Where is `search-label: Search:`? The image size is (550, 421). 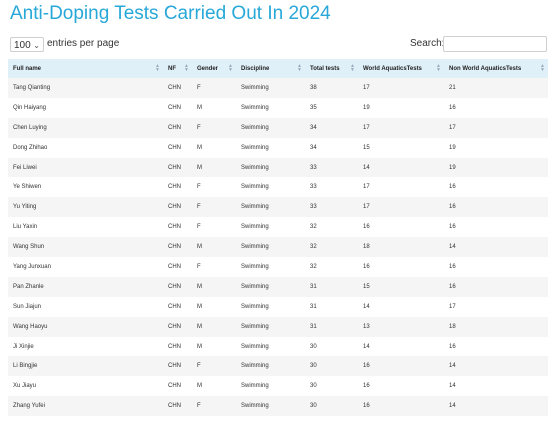
search-label: Search: is located at coordinates (427, 43).